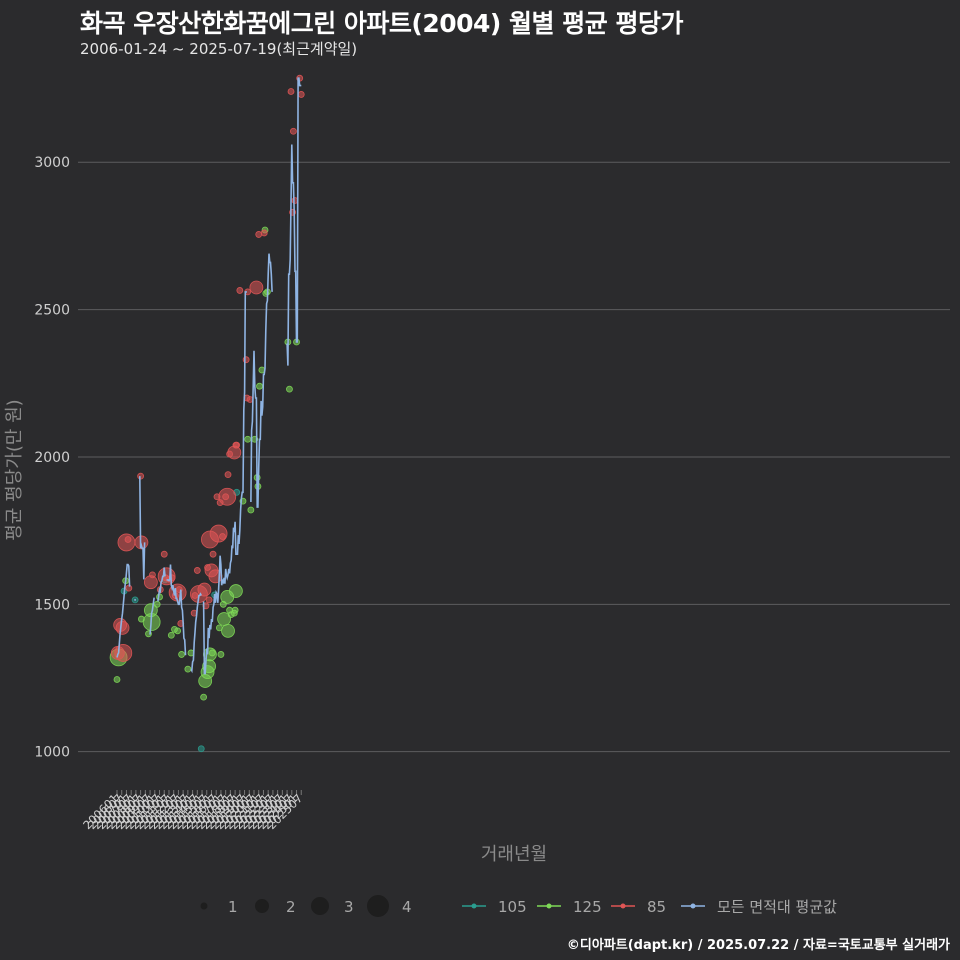 This screenshot has width=960, height=960. I want to click on y-tick-label: 1000, so click(52, 753).